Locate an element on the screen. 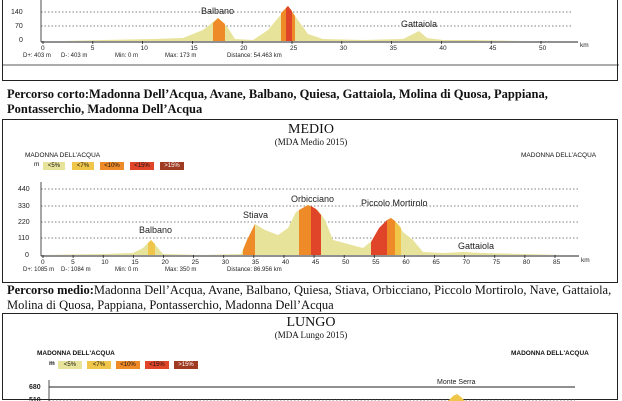 This screenshot has width=622, height=401. stat-d-minus: D-: 403 m is located at coordinates (74, 56).